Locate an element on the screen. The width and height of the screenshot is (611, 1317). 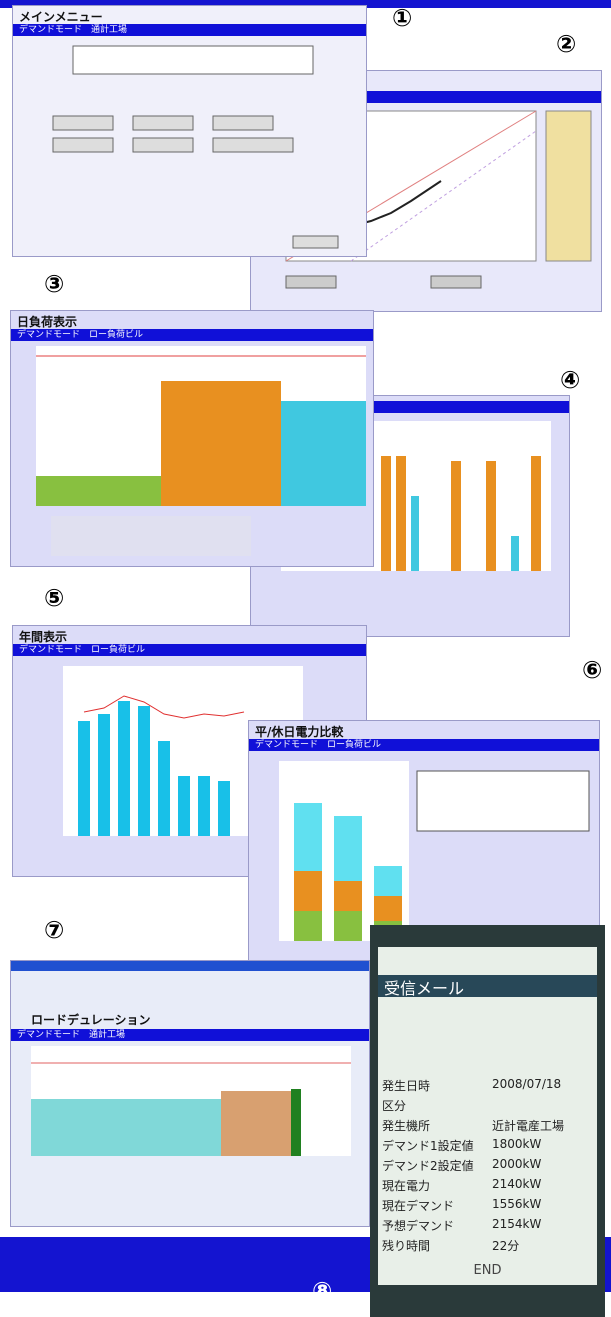
marker: ⑧ is located at coordinates (322, 1291).